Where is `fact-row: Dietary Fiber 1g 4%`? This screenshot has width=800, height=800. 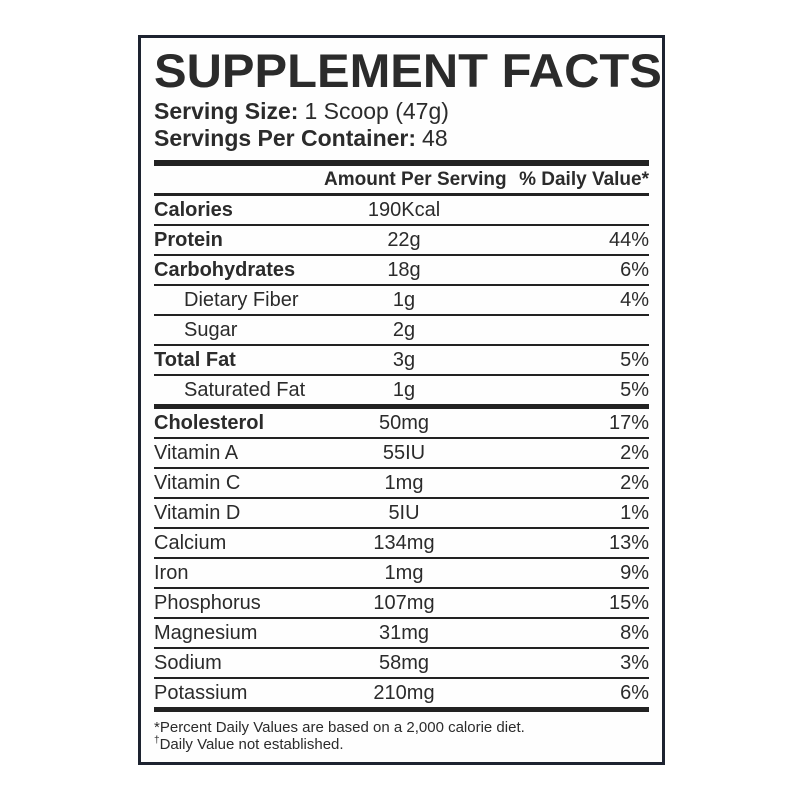
fact-row: Dietary Fiber 1g 4% is located at coordinates (401, 301).